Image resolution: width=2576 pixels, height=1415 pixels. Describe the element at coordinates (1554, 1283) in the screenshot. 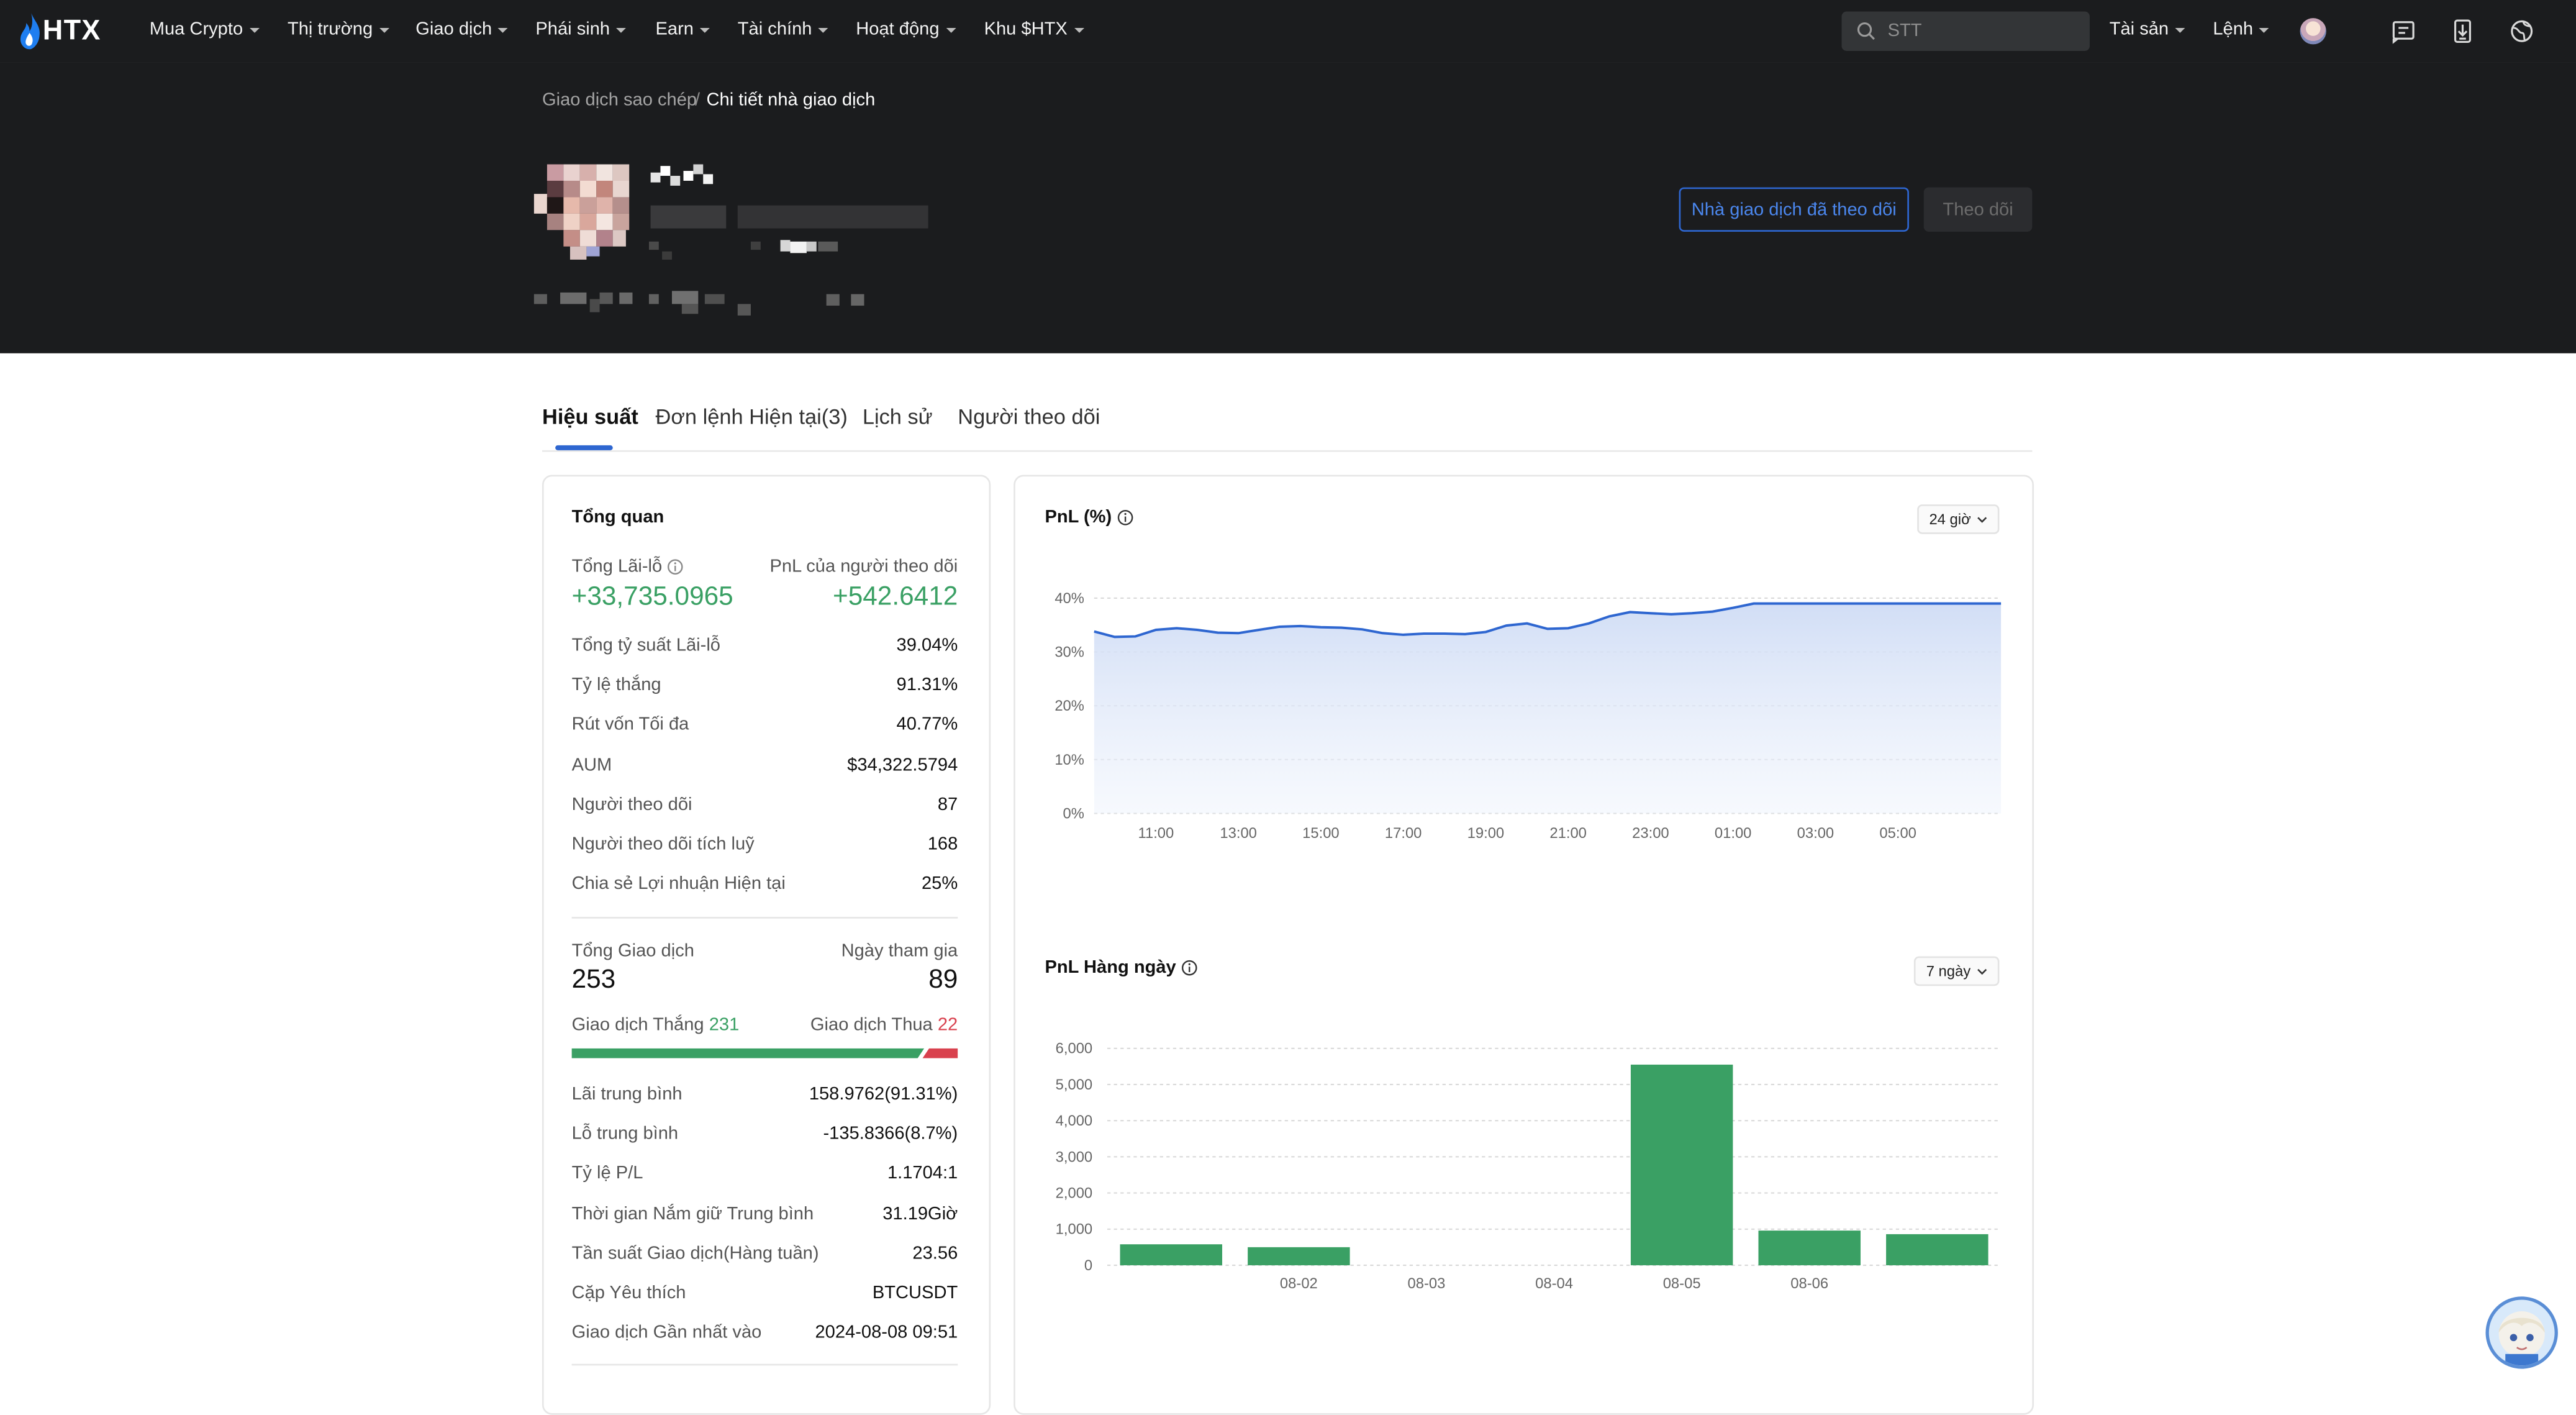

I see `x-tick-label: 08-04` at that location.